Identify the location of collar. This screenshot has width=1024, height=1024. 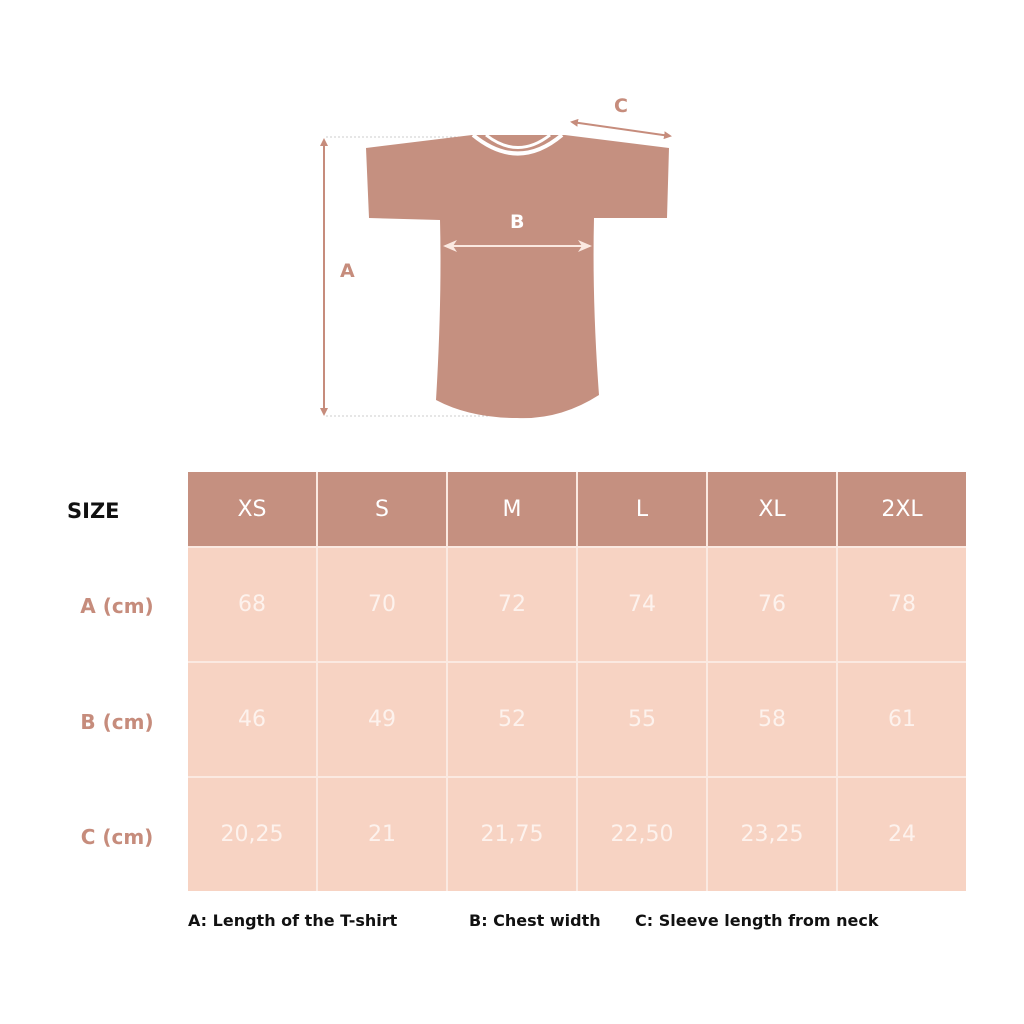
(517, 144).